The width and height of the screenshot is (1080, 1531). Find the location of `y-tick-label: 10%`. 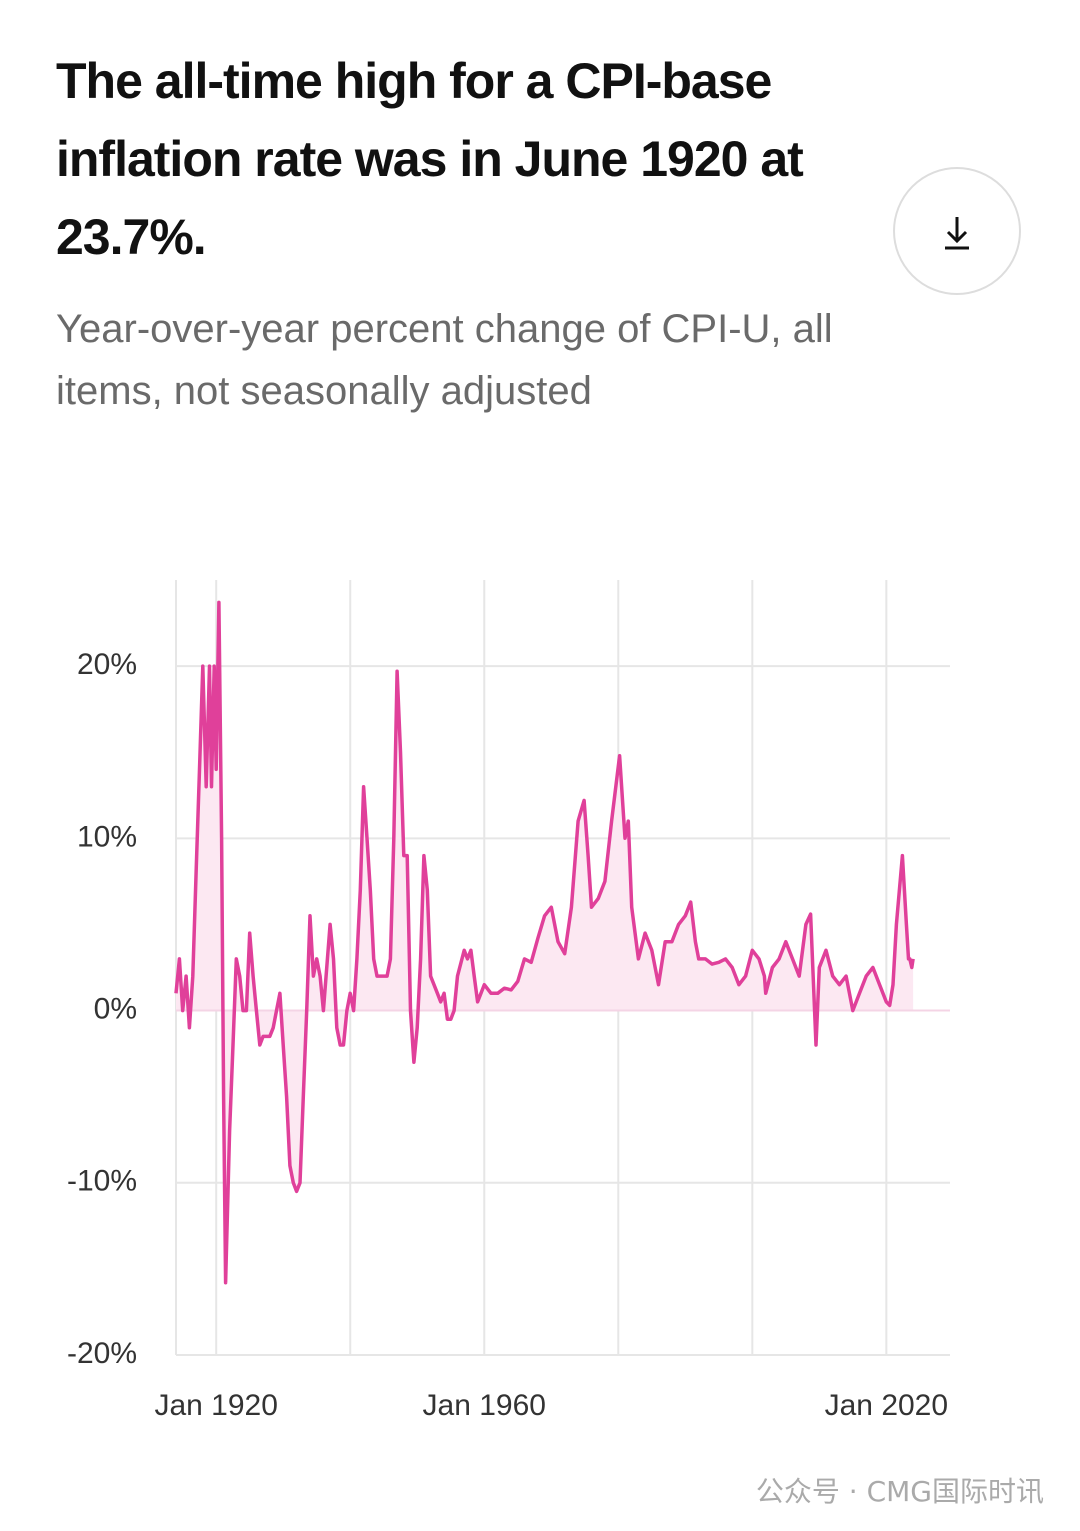

y-tick-label: 10% is located at coordinates (107, 836).